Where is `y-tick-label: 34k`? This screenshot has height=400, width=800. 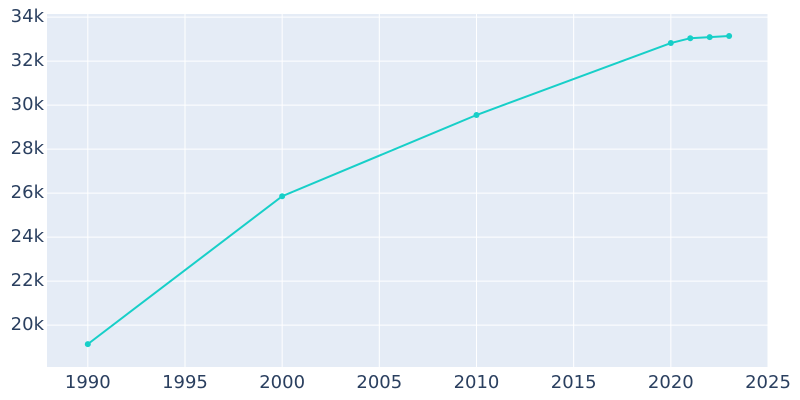
y-tick-label: 34k is located at coordinates (28, 16).